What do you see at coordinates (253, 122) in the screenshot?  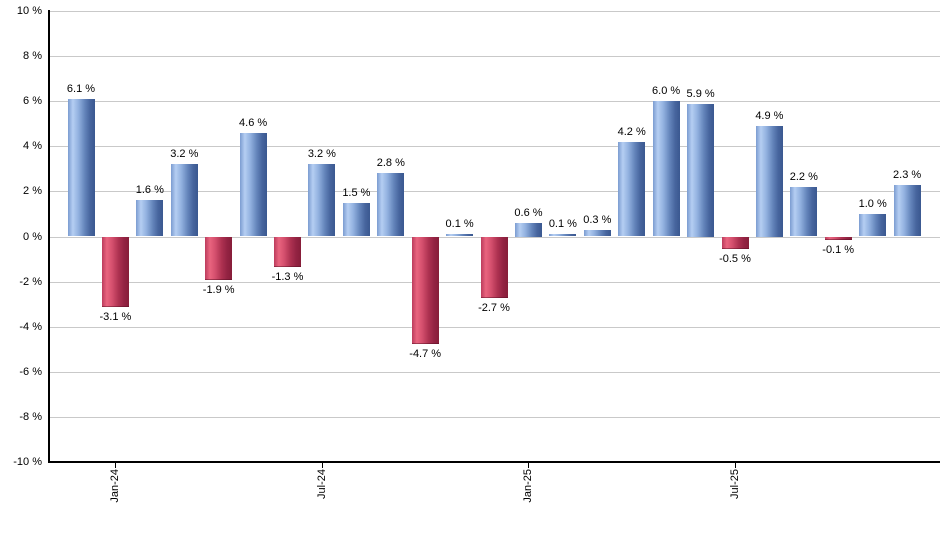 I see `bar-value-label: 4.6 %` at bounding box center [253, 122].